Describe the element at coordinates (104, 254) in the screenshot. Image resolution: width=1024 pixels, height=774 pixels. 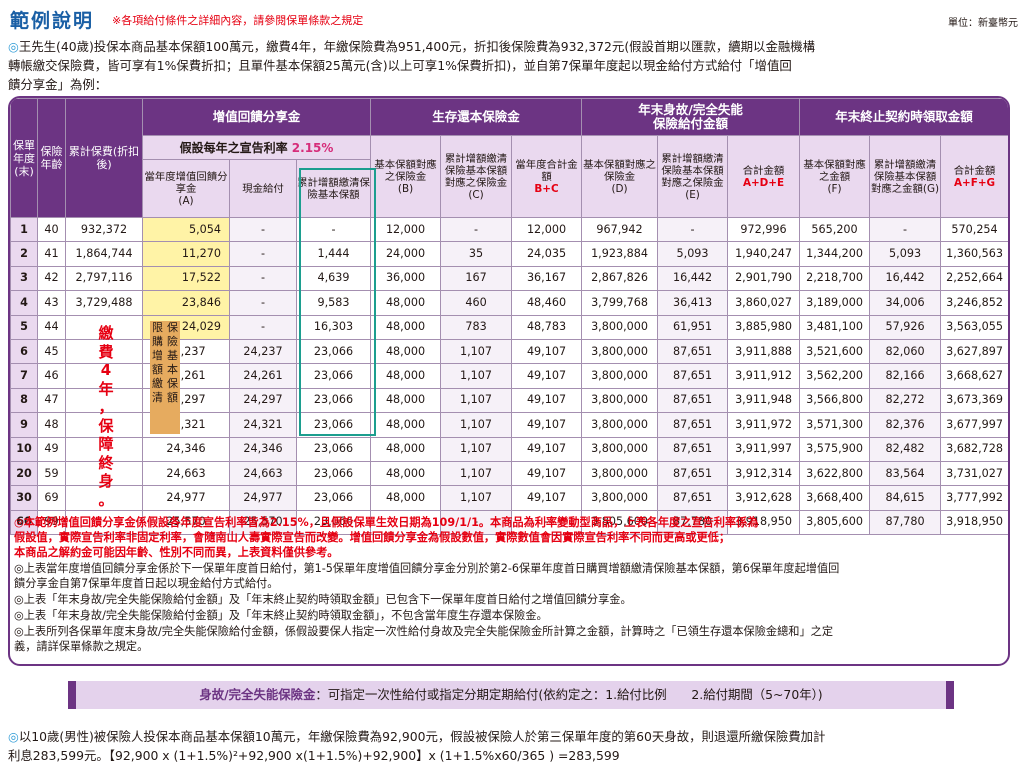
I see `cell-premium: 1,864,744` at that location.